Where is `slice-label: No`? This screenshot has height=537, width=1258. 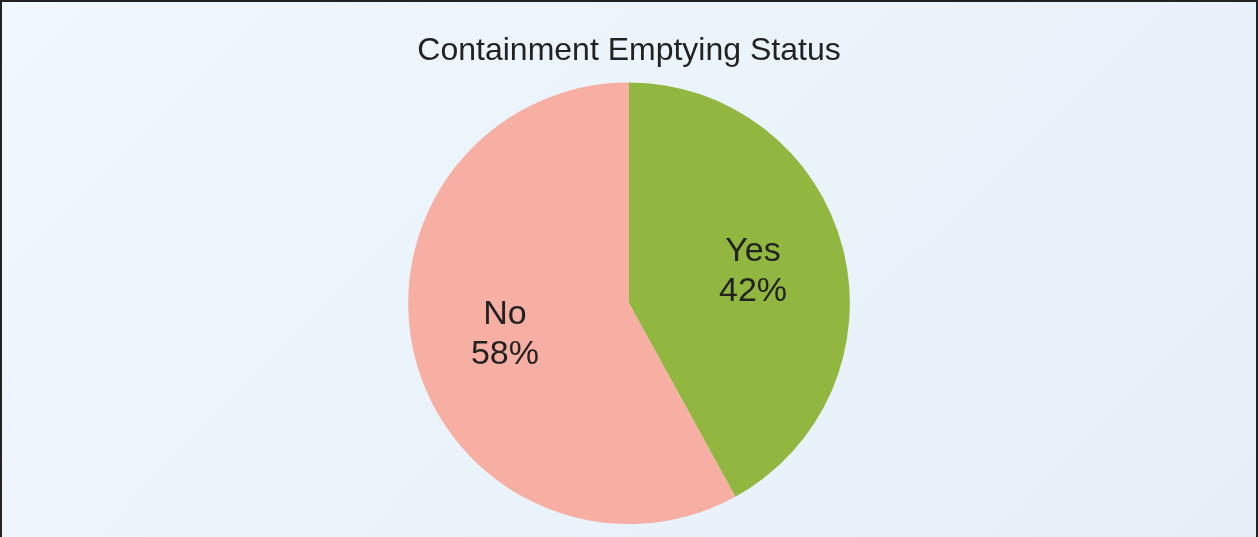 slice-label: No is located at coordinates (505, 312).